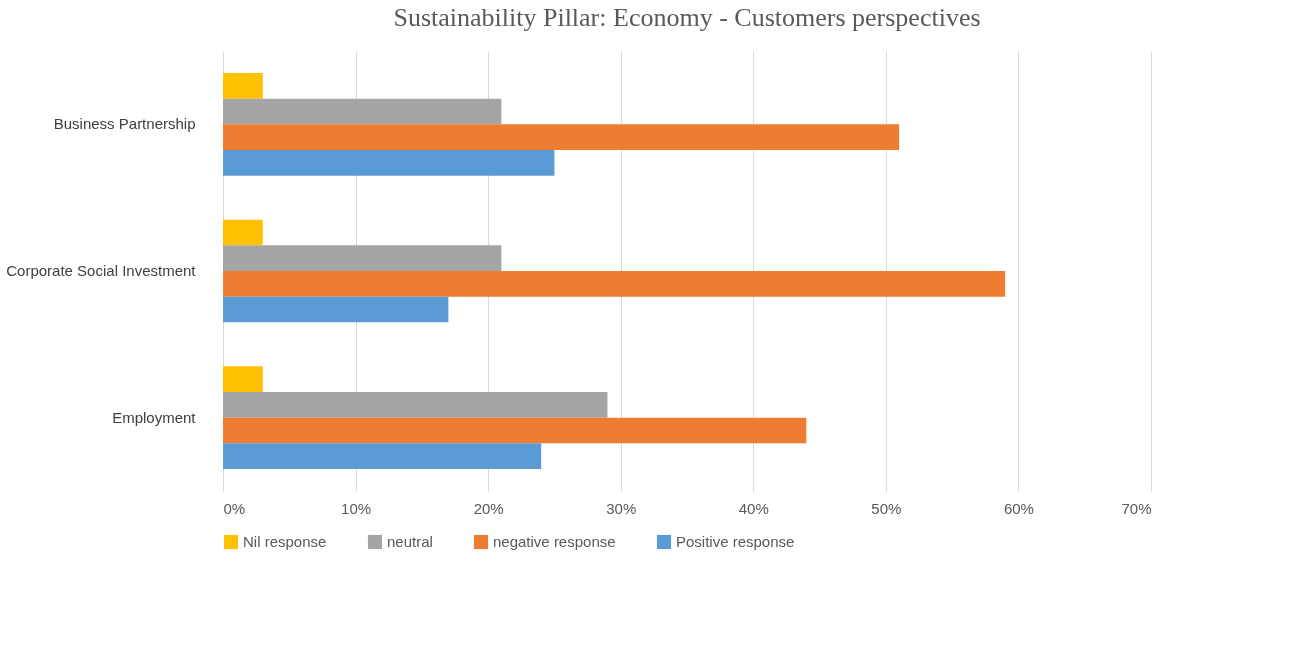 This screenshot has height=660, width=1305. I want to click on y-tick-label: Business Partnership, so click(124, 124).